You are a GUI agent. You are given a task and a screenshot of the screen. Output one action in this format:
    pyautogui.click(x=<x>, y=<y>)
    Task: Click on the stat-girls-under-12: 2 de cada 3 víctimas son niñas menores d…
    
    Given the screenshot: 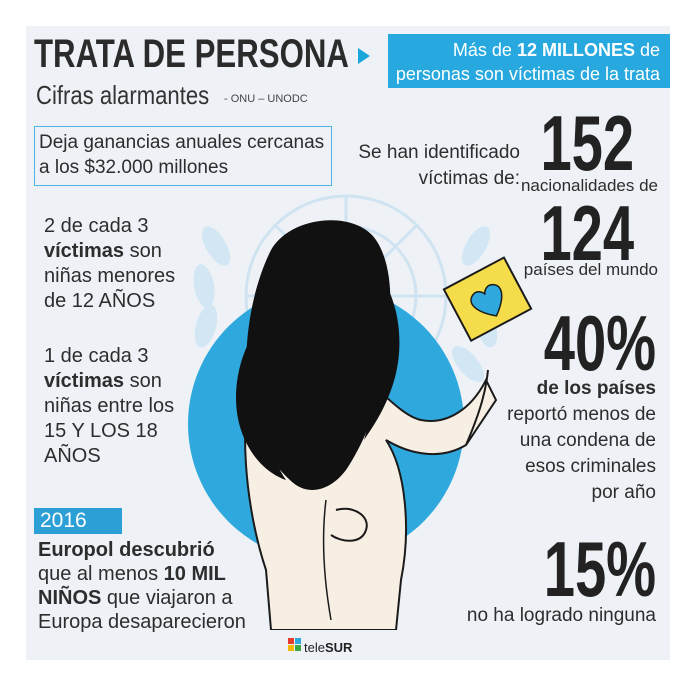 What is the action you would take?
    pyautogui.click(x=110, y=263)
    